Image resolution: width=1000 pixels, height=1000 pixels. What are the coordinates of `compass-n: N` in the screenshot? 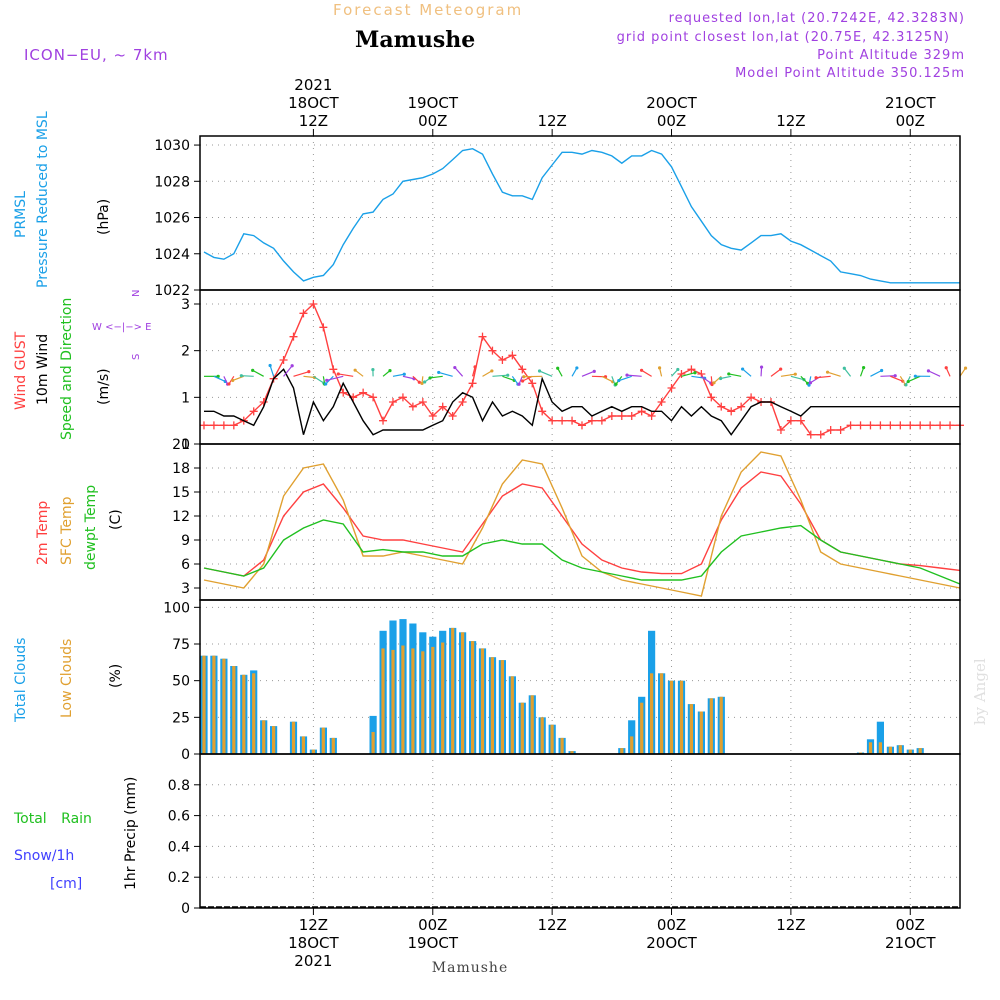 It's located at (136, 293).